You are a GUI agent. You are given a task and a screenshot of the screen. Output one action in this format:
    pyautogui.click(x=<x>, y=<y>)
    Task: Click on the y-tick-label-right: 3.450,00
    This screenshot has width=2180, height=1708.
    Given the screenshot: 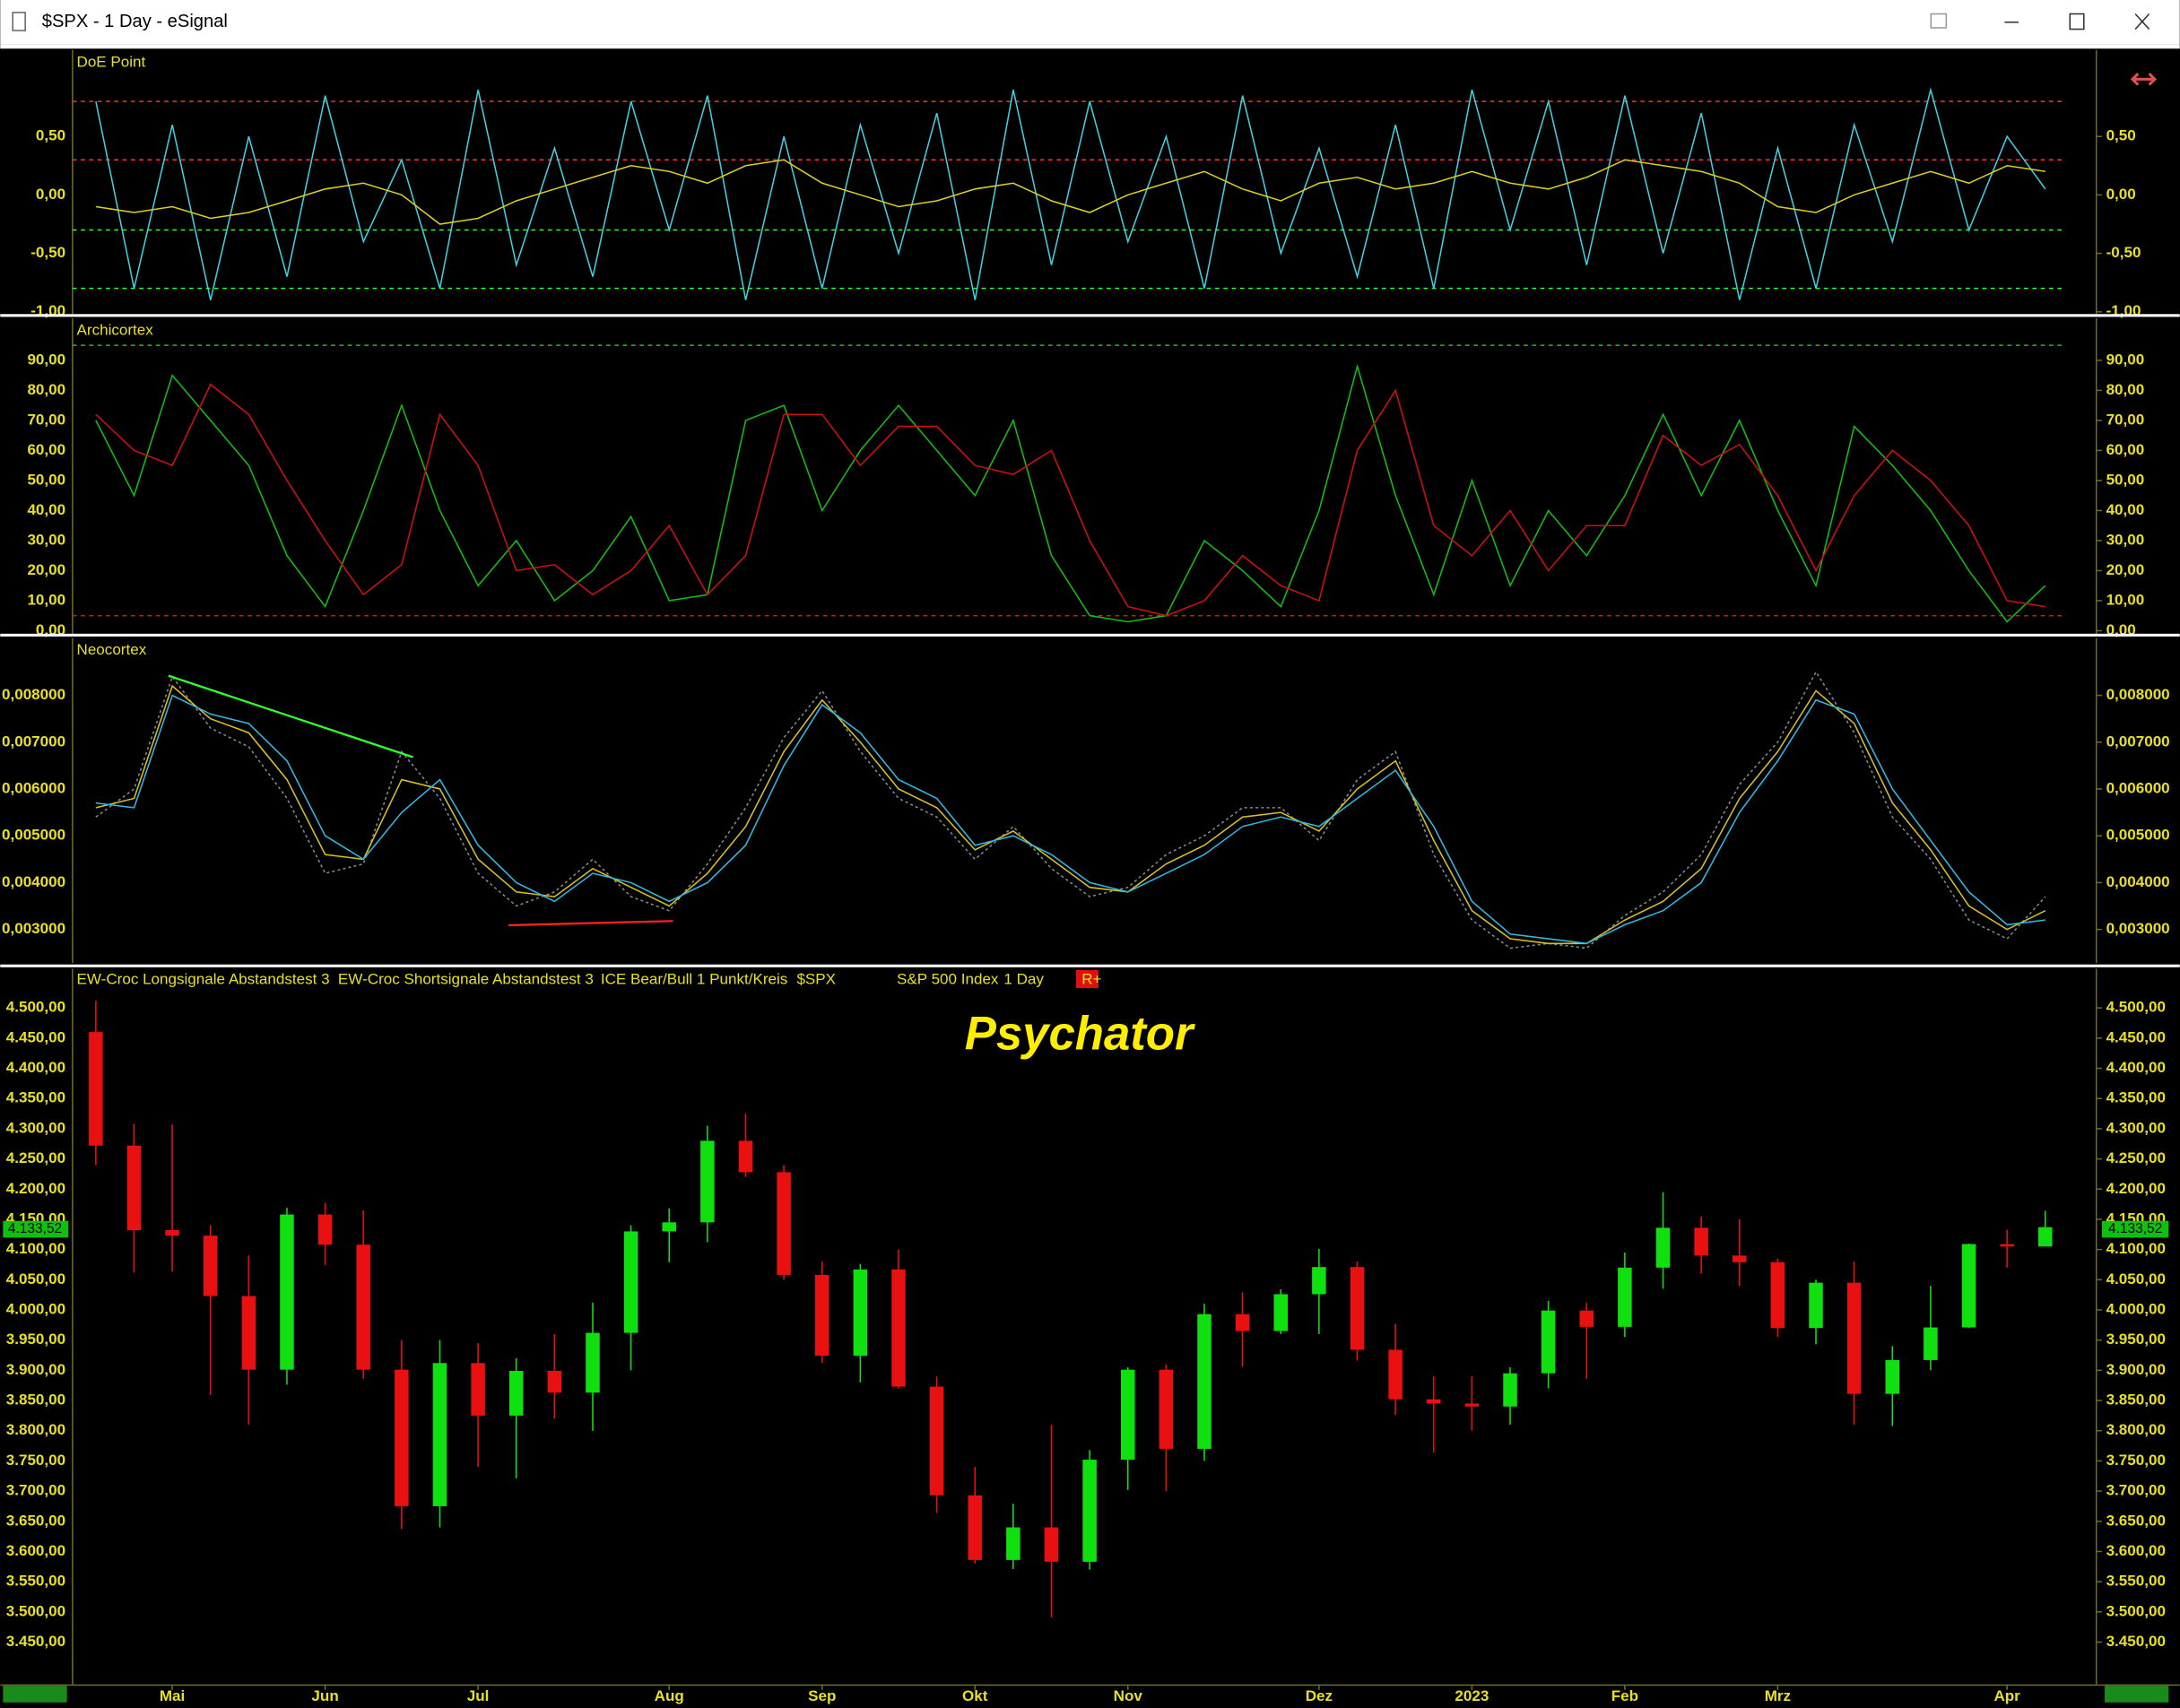 What is the action you would take?
    pyautogui.click(x=2136, y=1641)
    